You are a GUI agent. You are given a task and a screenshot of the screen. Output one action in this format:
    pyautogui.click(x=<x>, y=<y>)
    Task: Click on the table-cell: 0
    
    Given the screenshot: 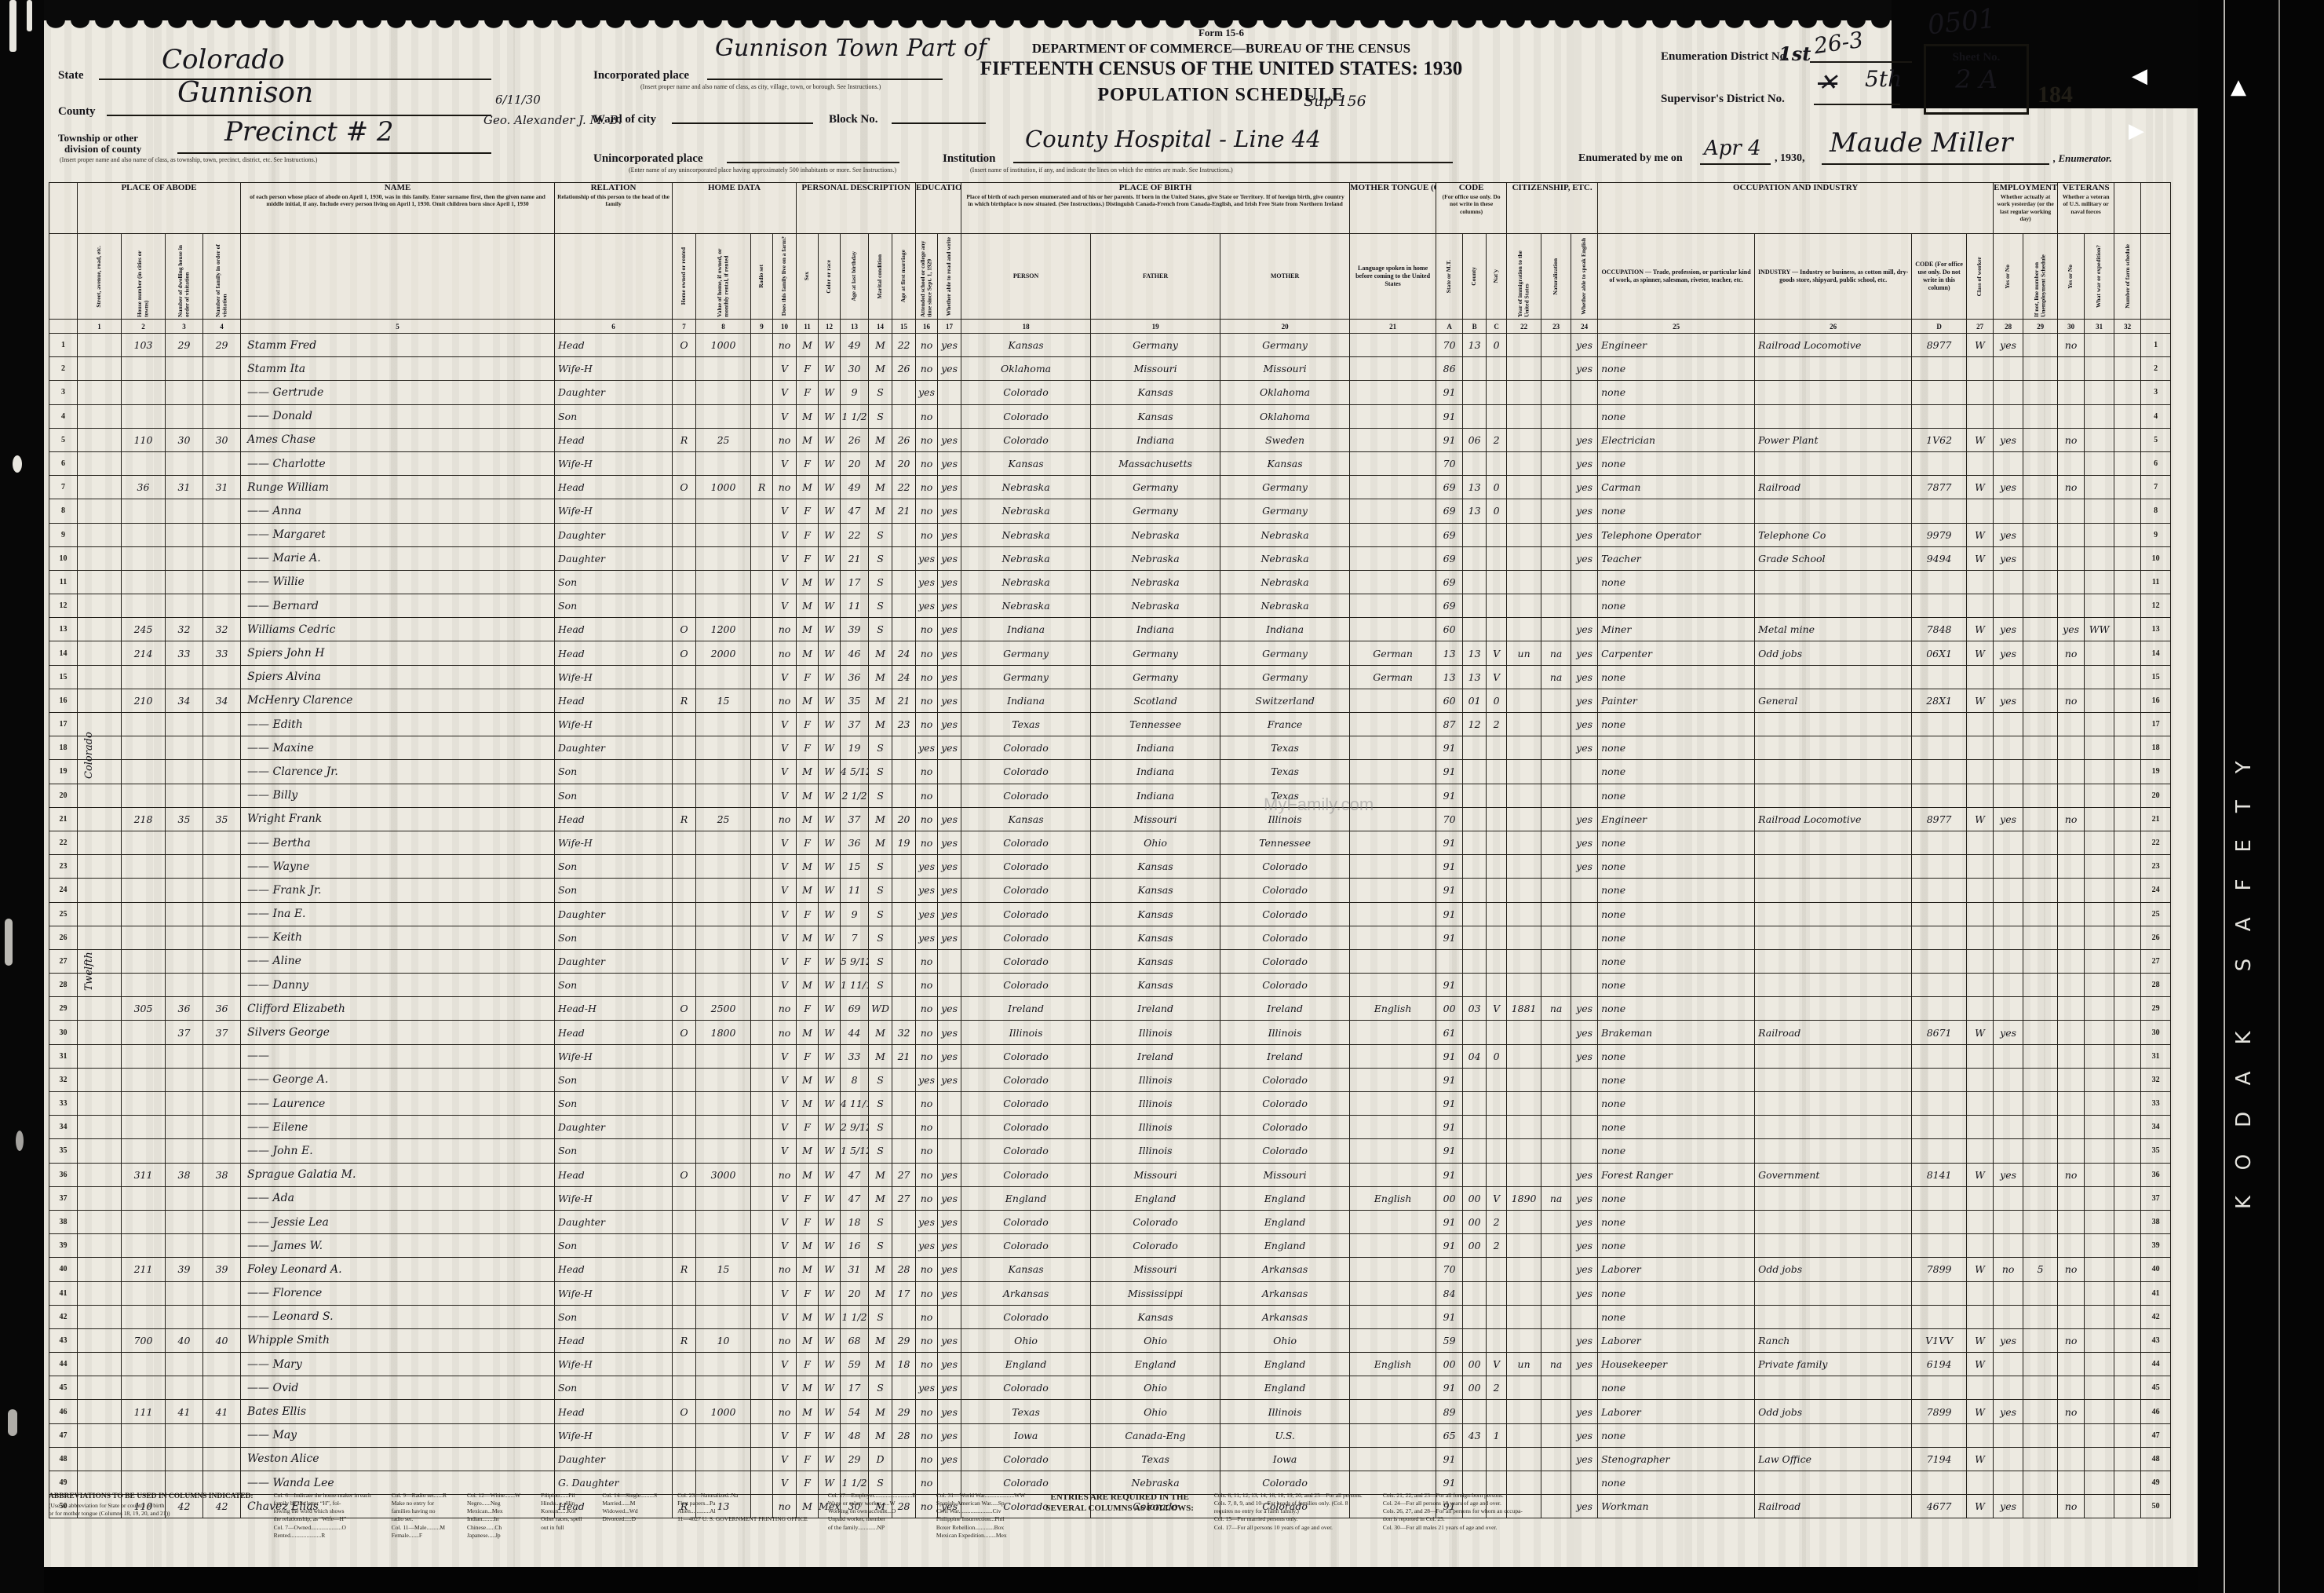 What is the action you would take?
    pyautogui.click(x=1497, y=487)
    